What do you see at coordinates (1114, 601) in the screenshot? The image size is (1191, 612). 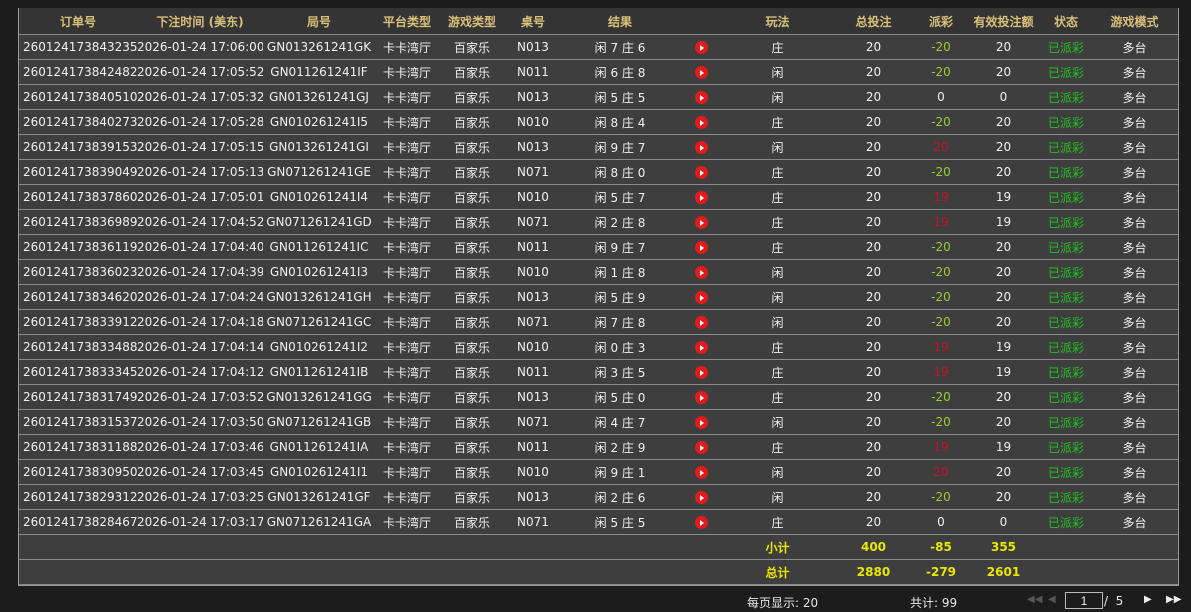 I see `page-total: / 5` at bounding box center [1114, 601].